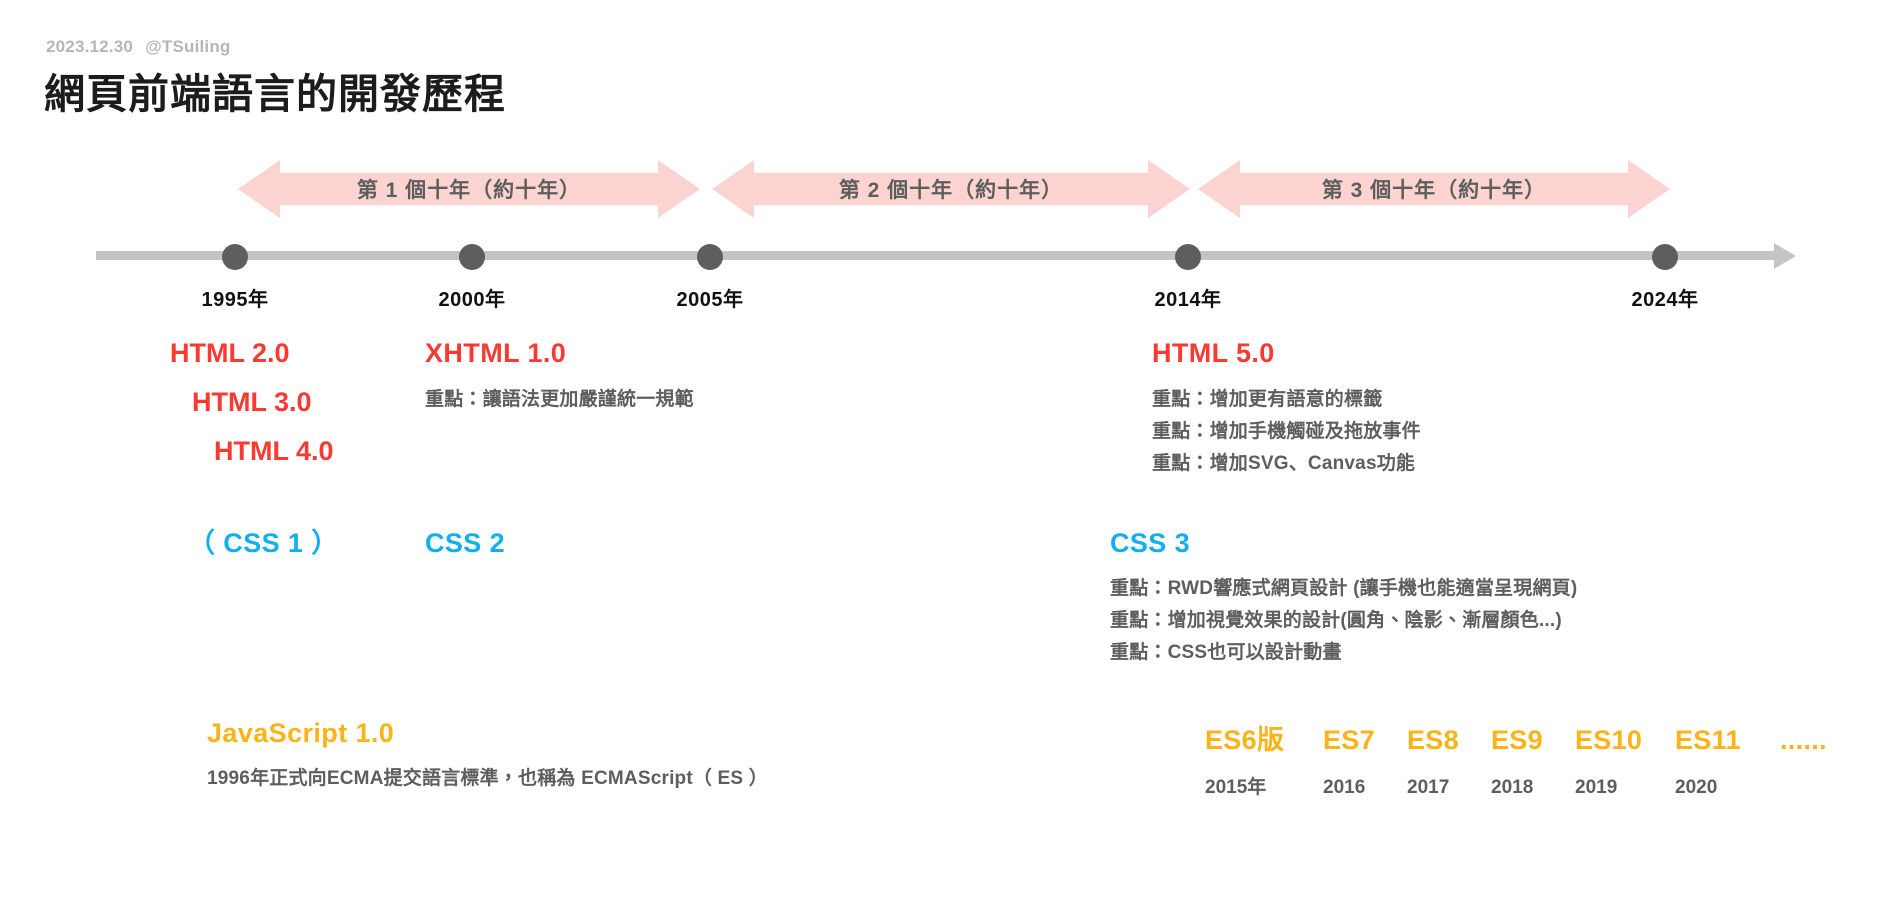 The width and height of the screenshot is (1900, 900). Describe the element at coordinates (559, 399) in the screenshot. I see `xhtml-note: 重點：讓語法更加嚴謹統一規範` at that location.